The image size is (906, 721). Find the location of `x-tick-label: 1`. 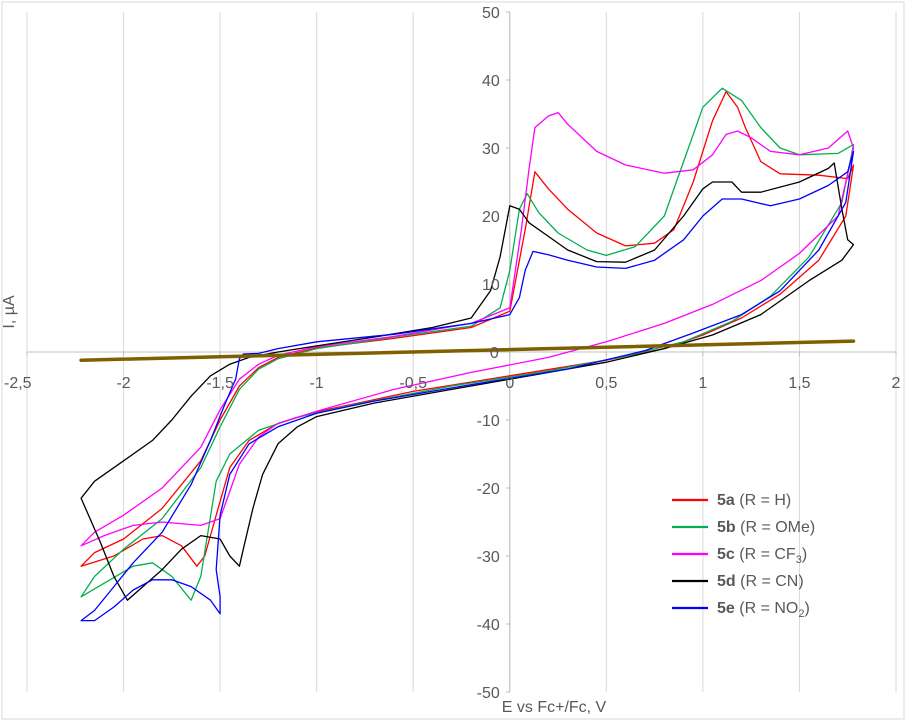

x-tick-label: 1 is located at coordinates (702, 383).